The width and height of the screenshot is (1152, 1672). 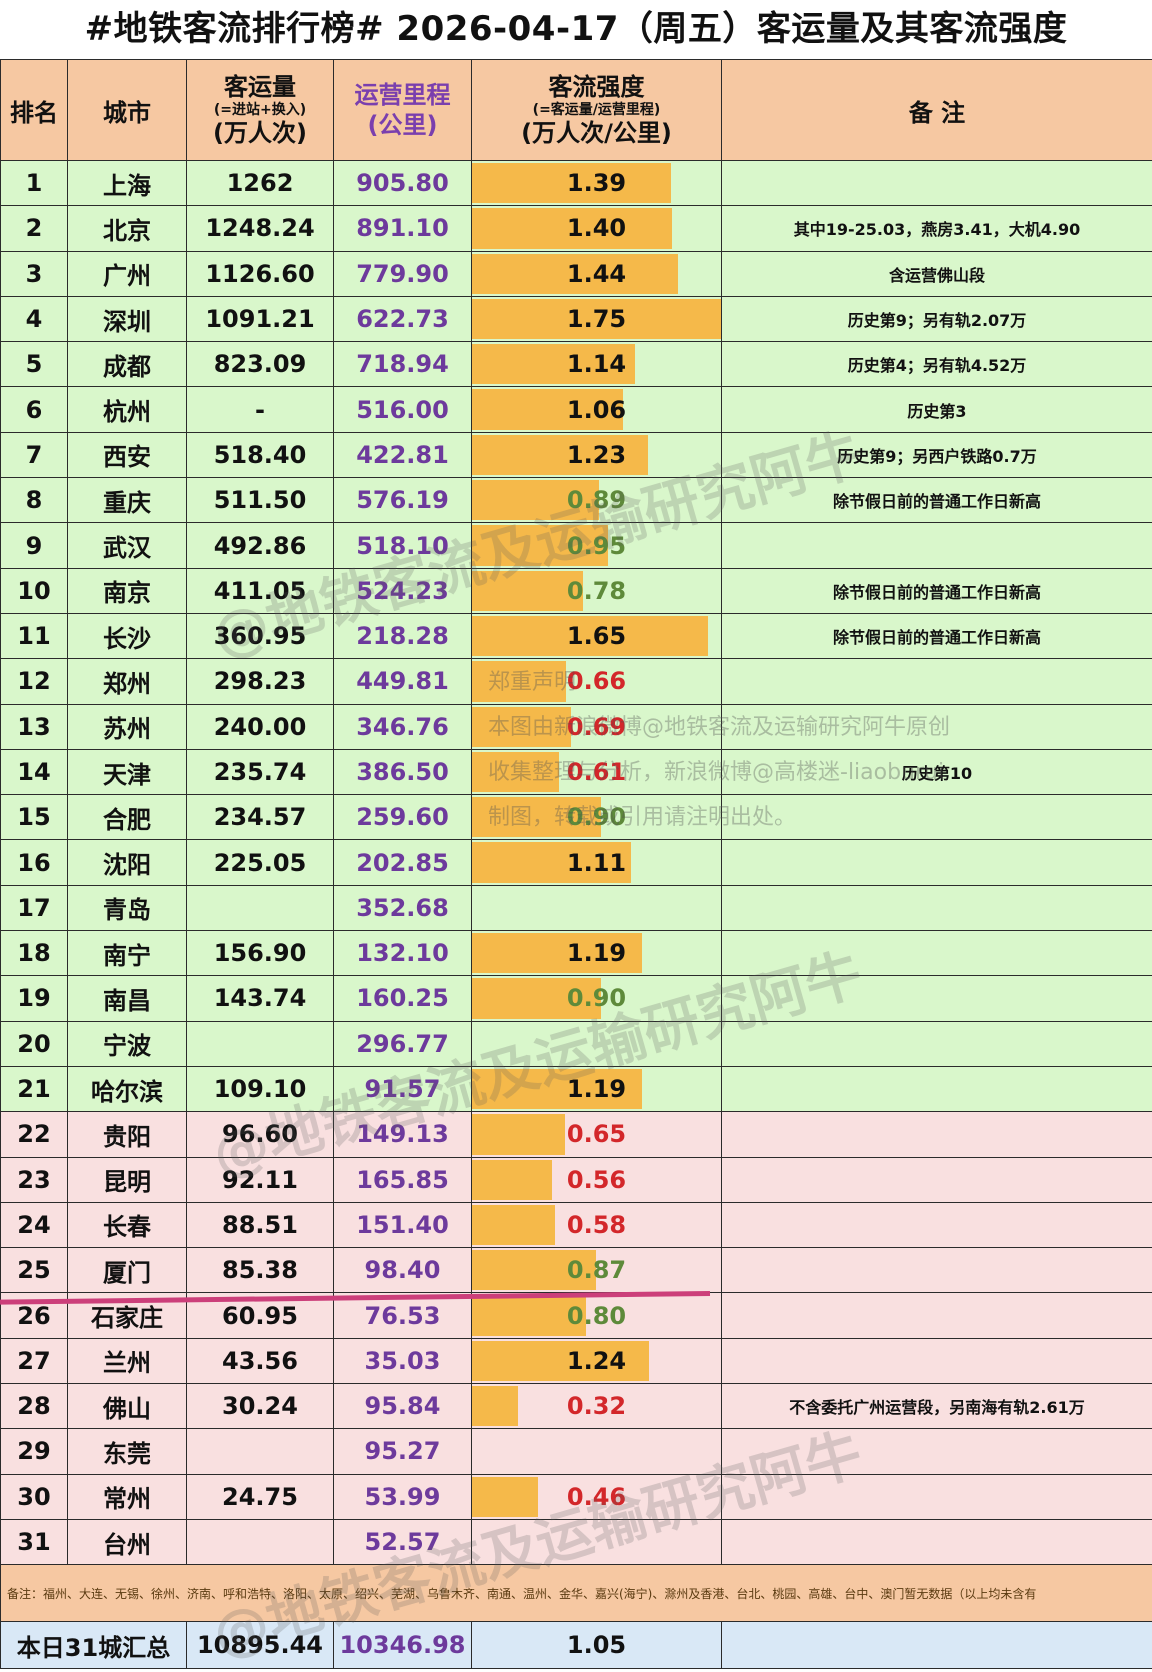 What do you see at coordinates (34, 183) in the screenshot?
I see `rank-cell: 1` at bounding box center [34, 183].